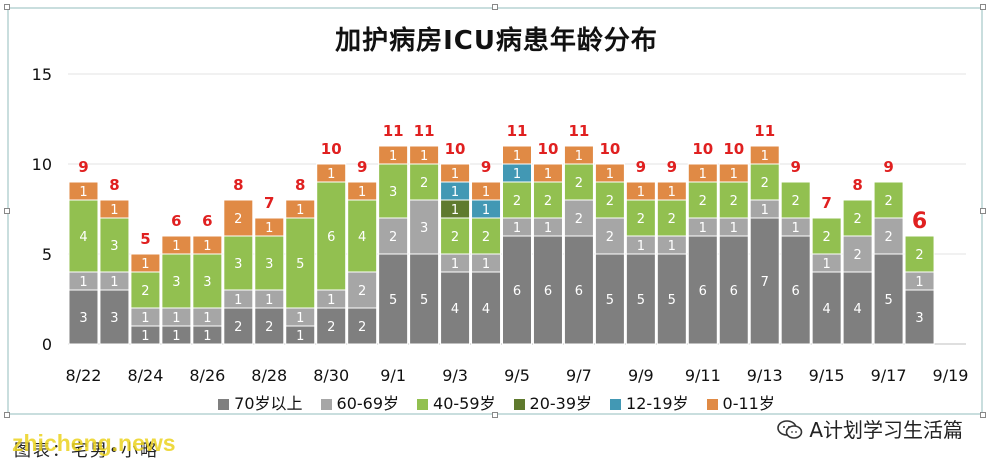 The image size is (993, 468). Describe the element at coordinates (579, 375) in the screenshot. I see `x-tick-label: 9/7` at that location.